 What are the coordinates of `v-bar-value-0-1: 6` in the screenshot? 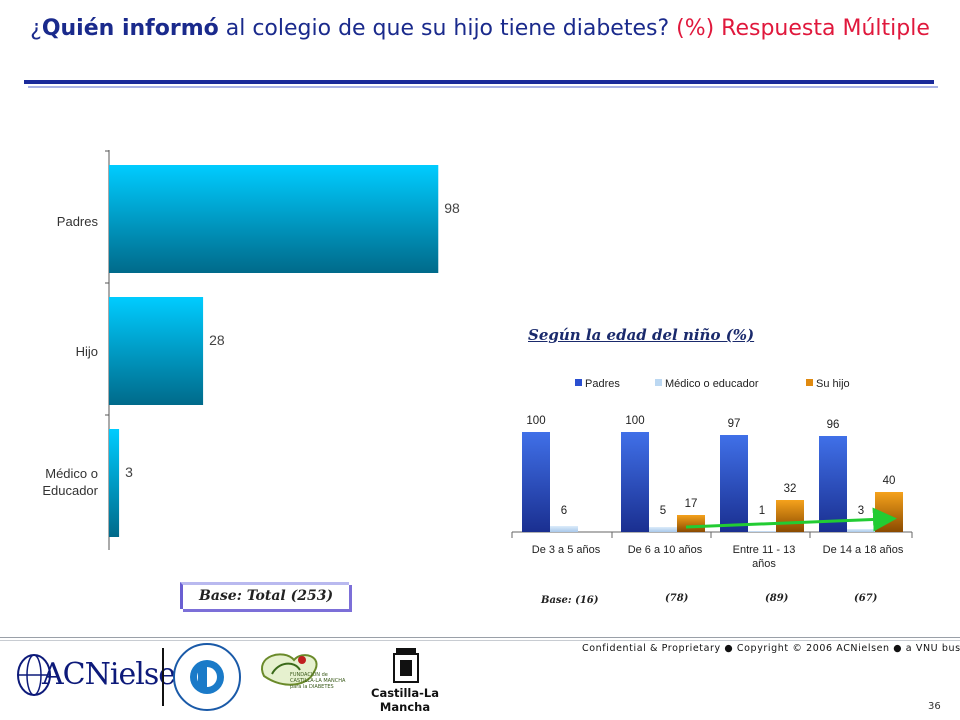 It's located at (564, 511).